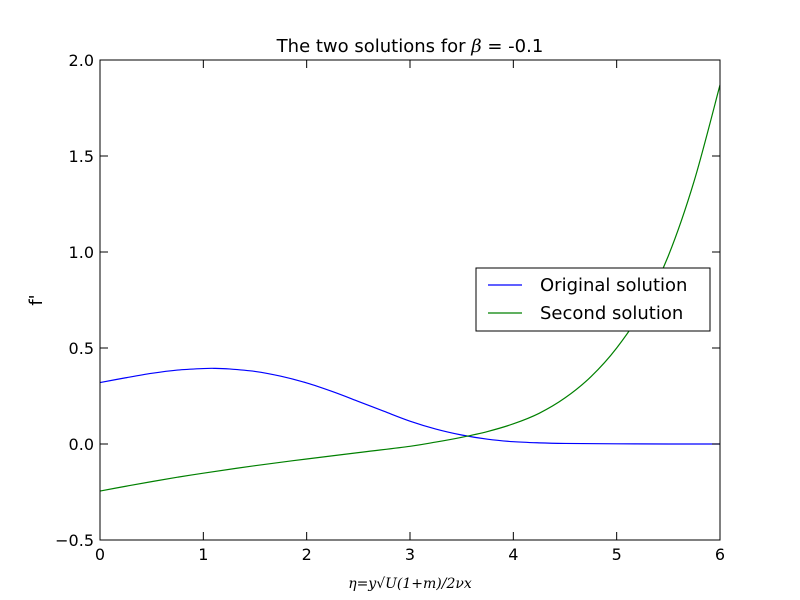 This screenshot has height=600, width=800. What do you see at coordinates (475, 46) in the screenshot?
I see `title-symbol: β` at bounding box center [475, 46].